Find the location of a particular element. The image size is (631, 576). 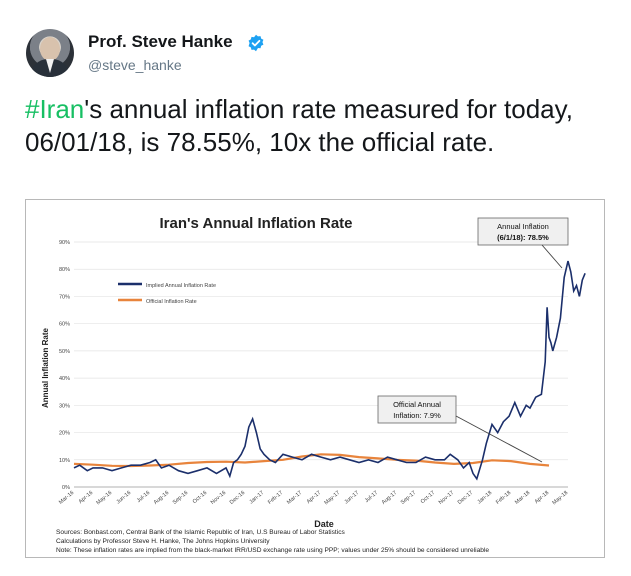

x-axis-label: Date is located at coordinates (324, 524).